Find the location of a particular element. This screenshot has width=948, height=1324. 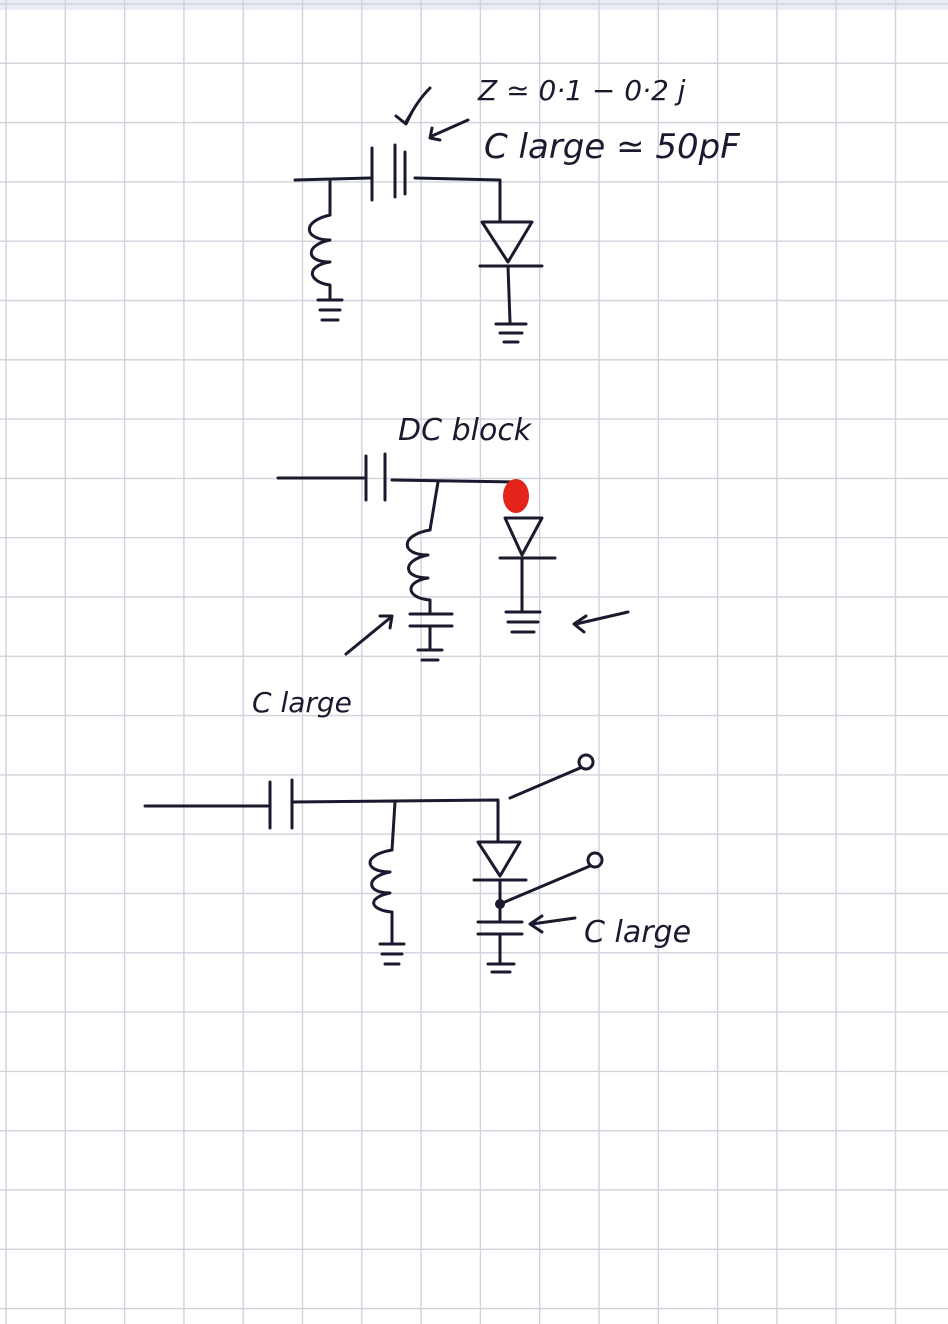

c-large-annotation-1: C large ≃ 50pF is located at coordinates (612, 147).